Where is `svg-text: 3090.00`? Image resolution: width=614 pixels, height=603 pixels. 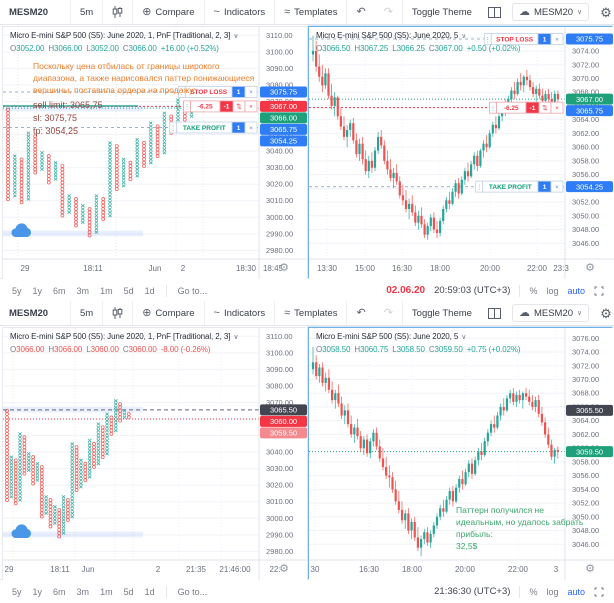
svg-text: 3090.00 is located at coordinates (279, 369).